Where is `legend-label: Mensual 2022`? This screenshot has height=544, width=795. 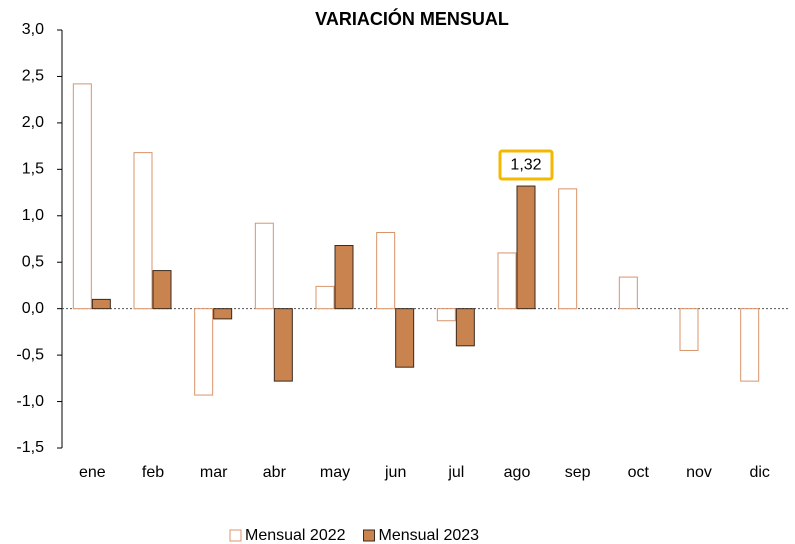
legend-label: Mensual 2022 is located at coordinates (295, 535).